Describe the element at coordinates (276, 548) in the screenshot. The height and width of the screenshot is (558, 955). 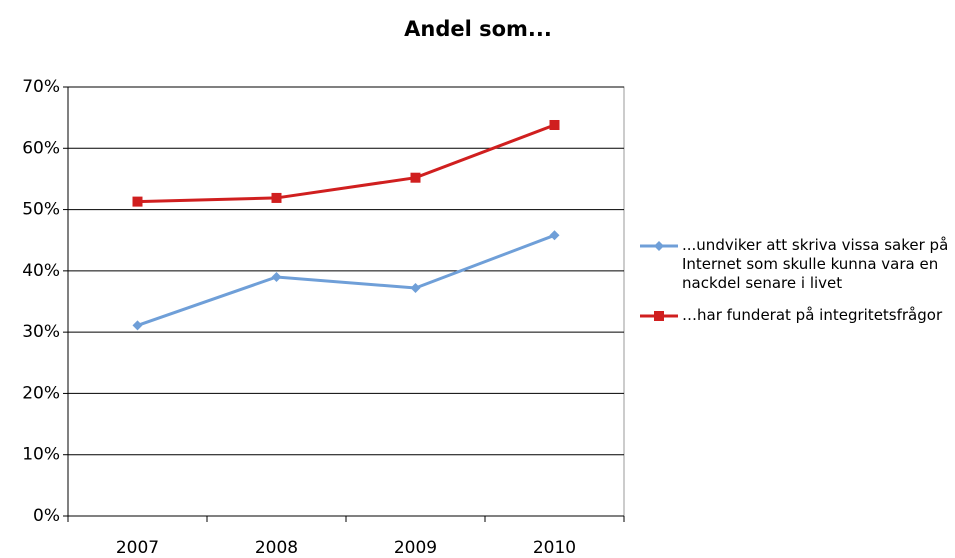
I see `x-tick-label: 2008` at that location.